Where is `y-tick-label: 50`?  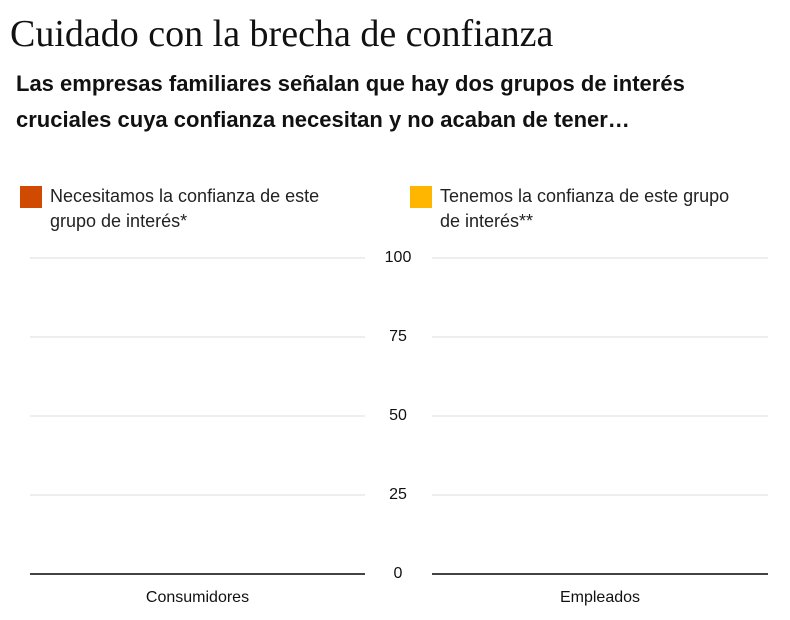 y-tick-label: 50 is located at coordinates (398, 415).